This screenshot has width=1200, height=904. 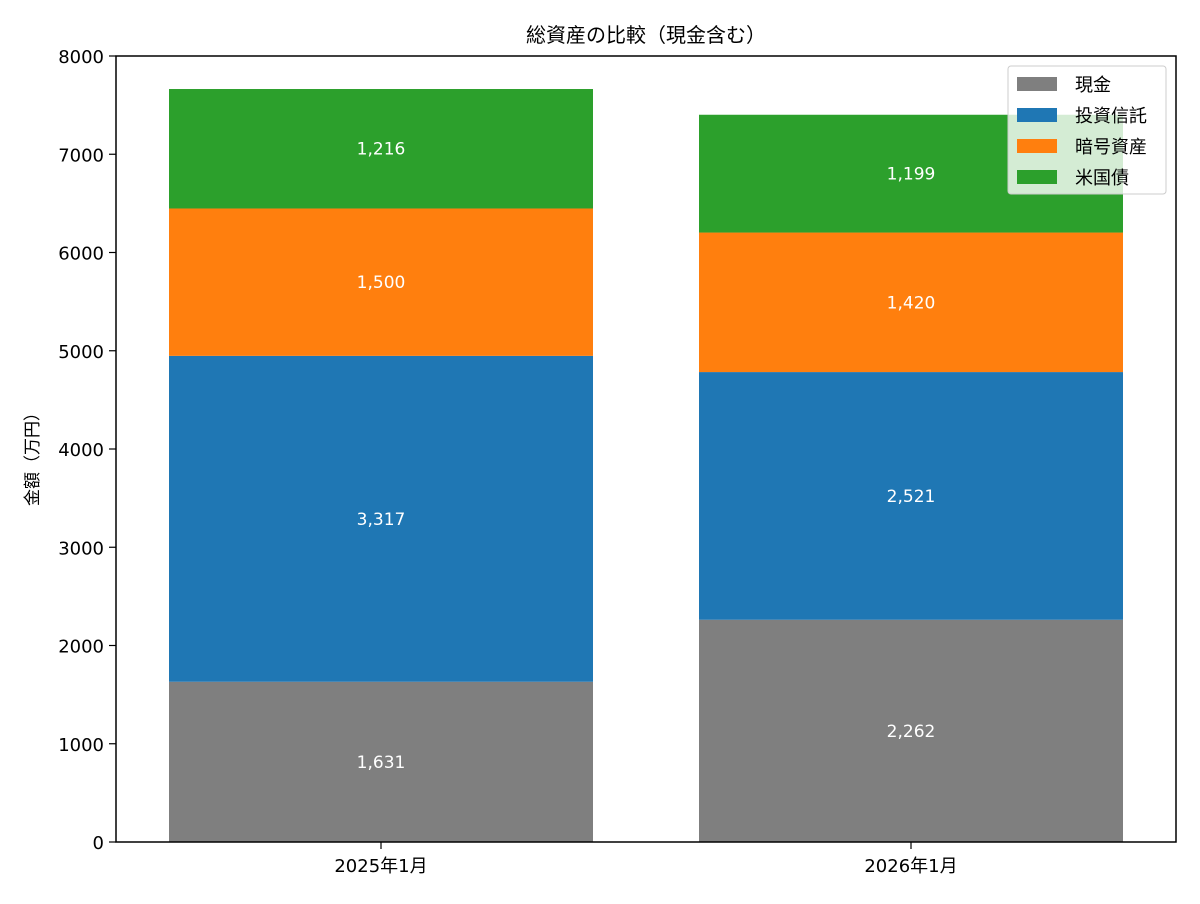 What do you see at coordinates (910, 866) in the screenshot?
I see `x-tick-label-2: 2026年1月` at bounding box center [910, 866].